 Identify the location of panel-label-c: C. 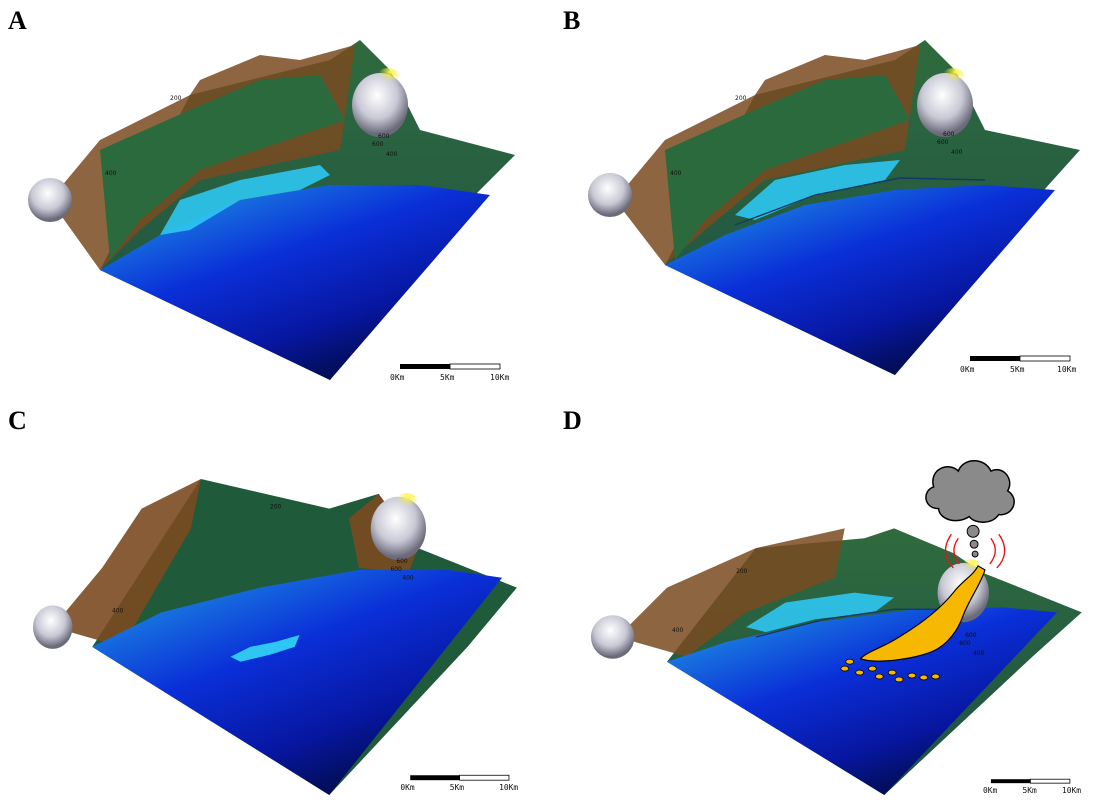
(17, 420).